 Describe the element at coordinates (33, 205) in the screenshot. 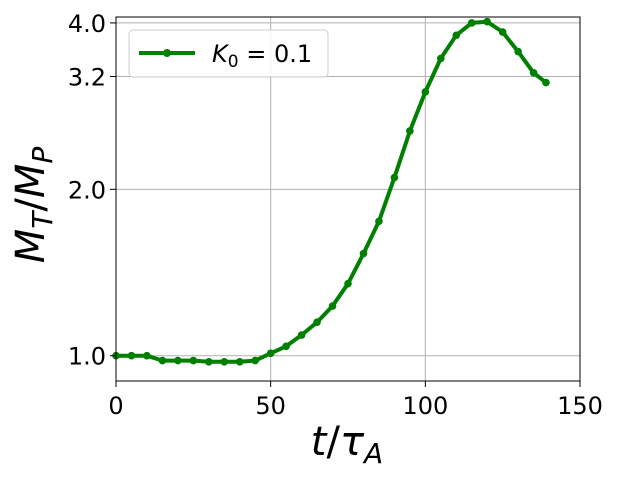

I see `y-axis-label: MT/MP` at that location.